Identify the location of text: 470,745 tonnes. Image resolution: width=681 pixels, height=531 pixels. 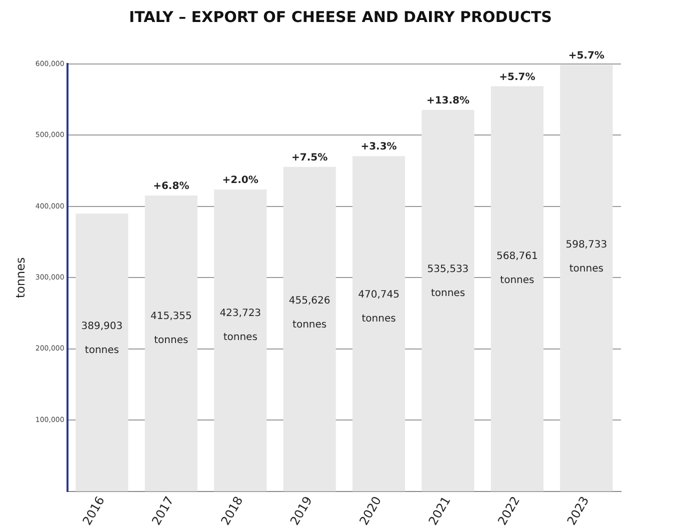
(379, 307).